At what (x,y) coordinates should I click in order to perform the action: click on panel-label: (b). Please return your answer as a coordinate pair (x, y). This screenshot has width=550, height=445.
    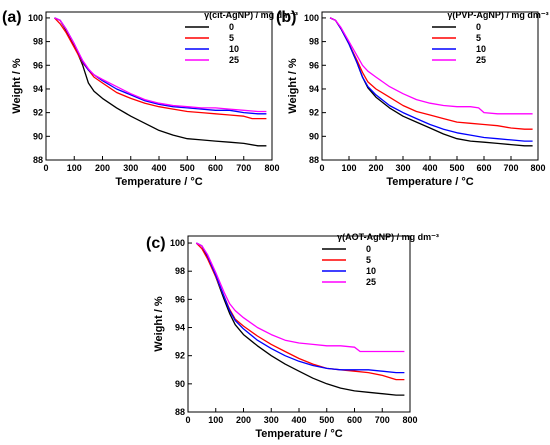
    Looking at the image, I should click on (286, 17).